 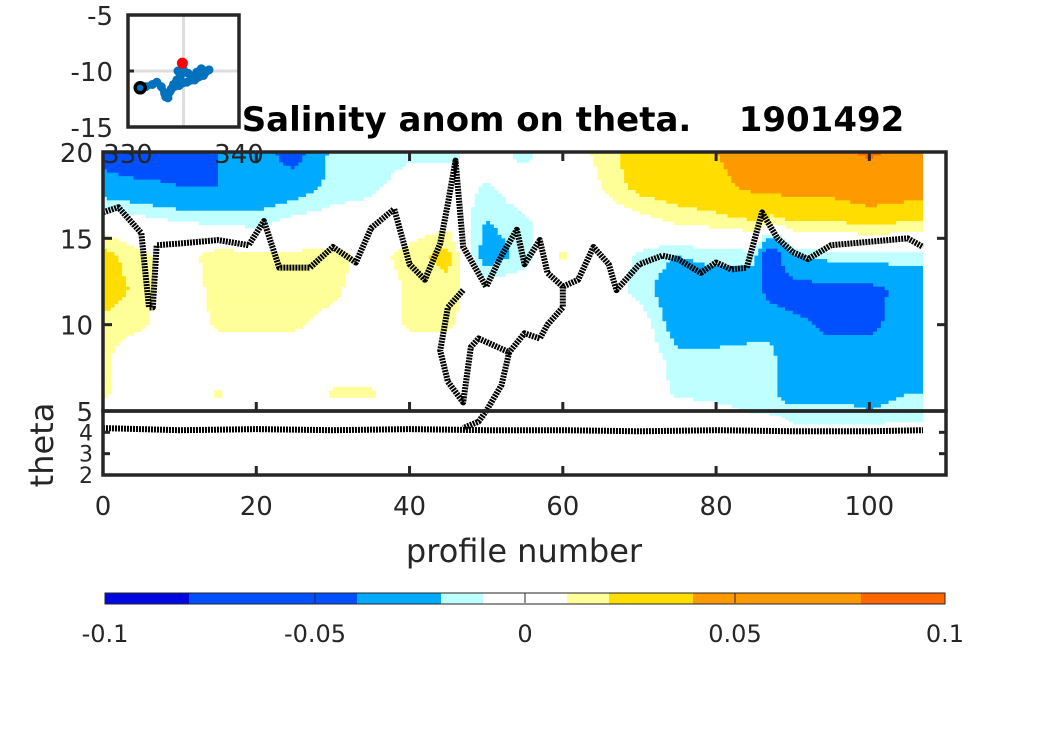 I want to click on contour-line, so click(x=501, y=346).